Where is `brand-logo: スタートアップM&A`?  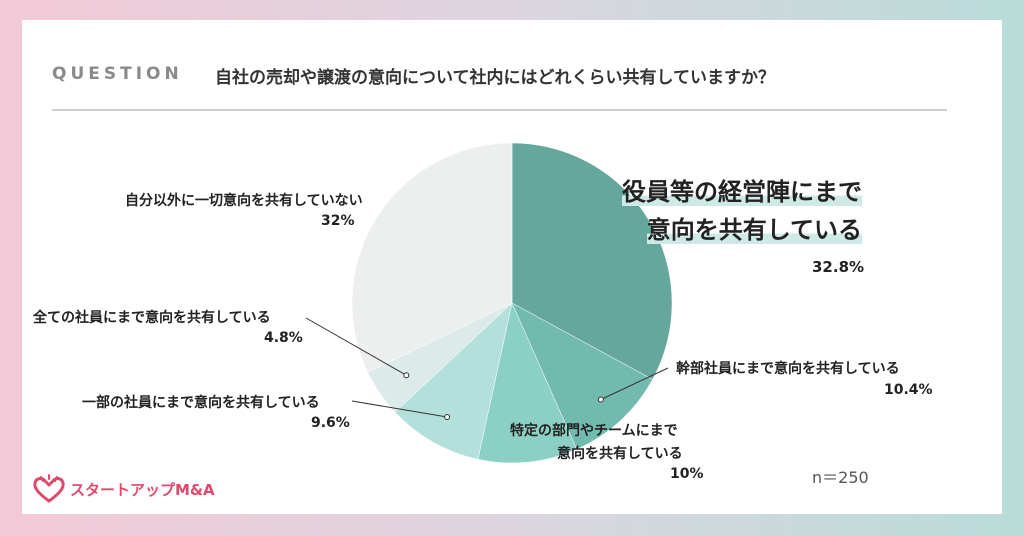
brand-logo: スタートアップM&A is located at coordinates (123, 489).